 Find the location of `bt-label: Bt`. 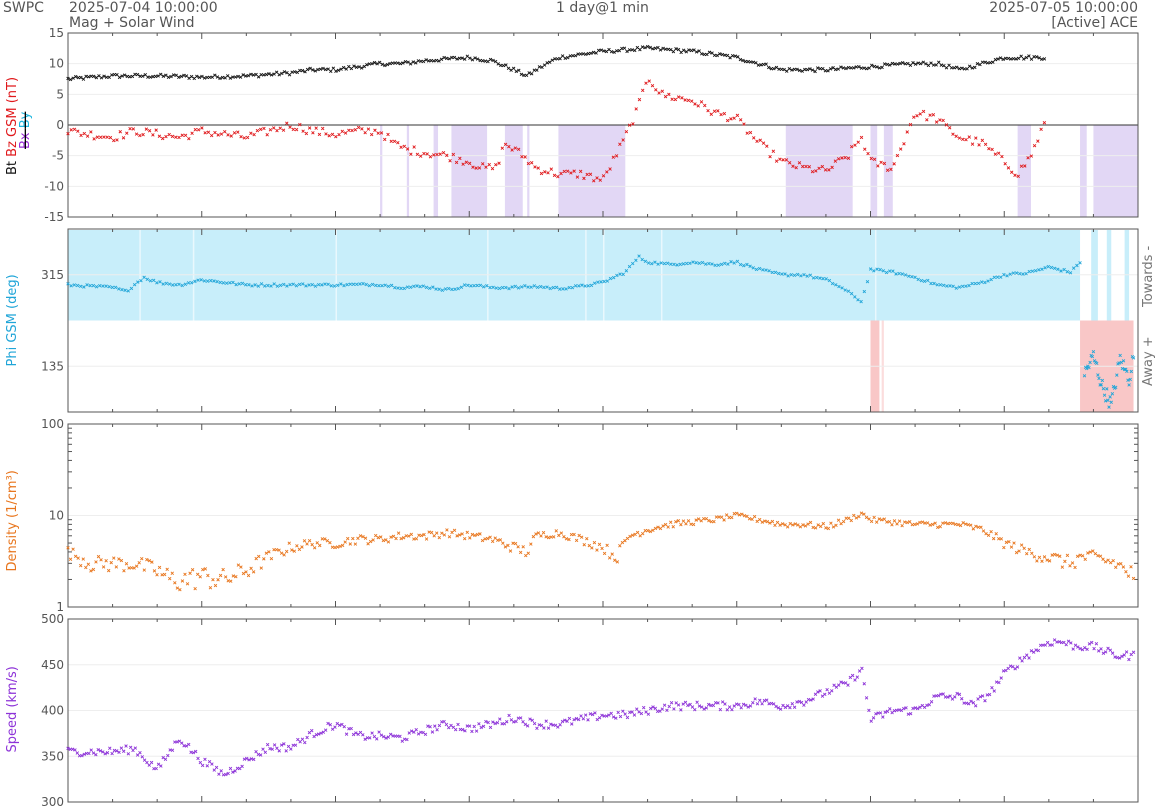

bt-label: Bt is located at coordinates (12, 166).